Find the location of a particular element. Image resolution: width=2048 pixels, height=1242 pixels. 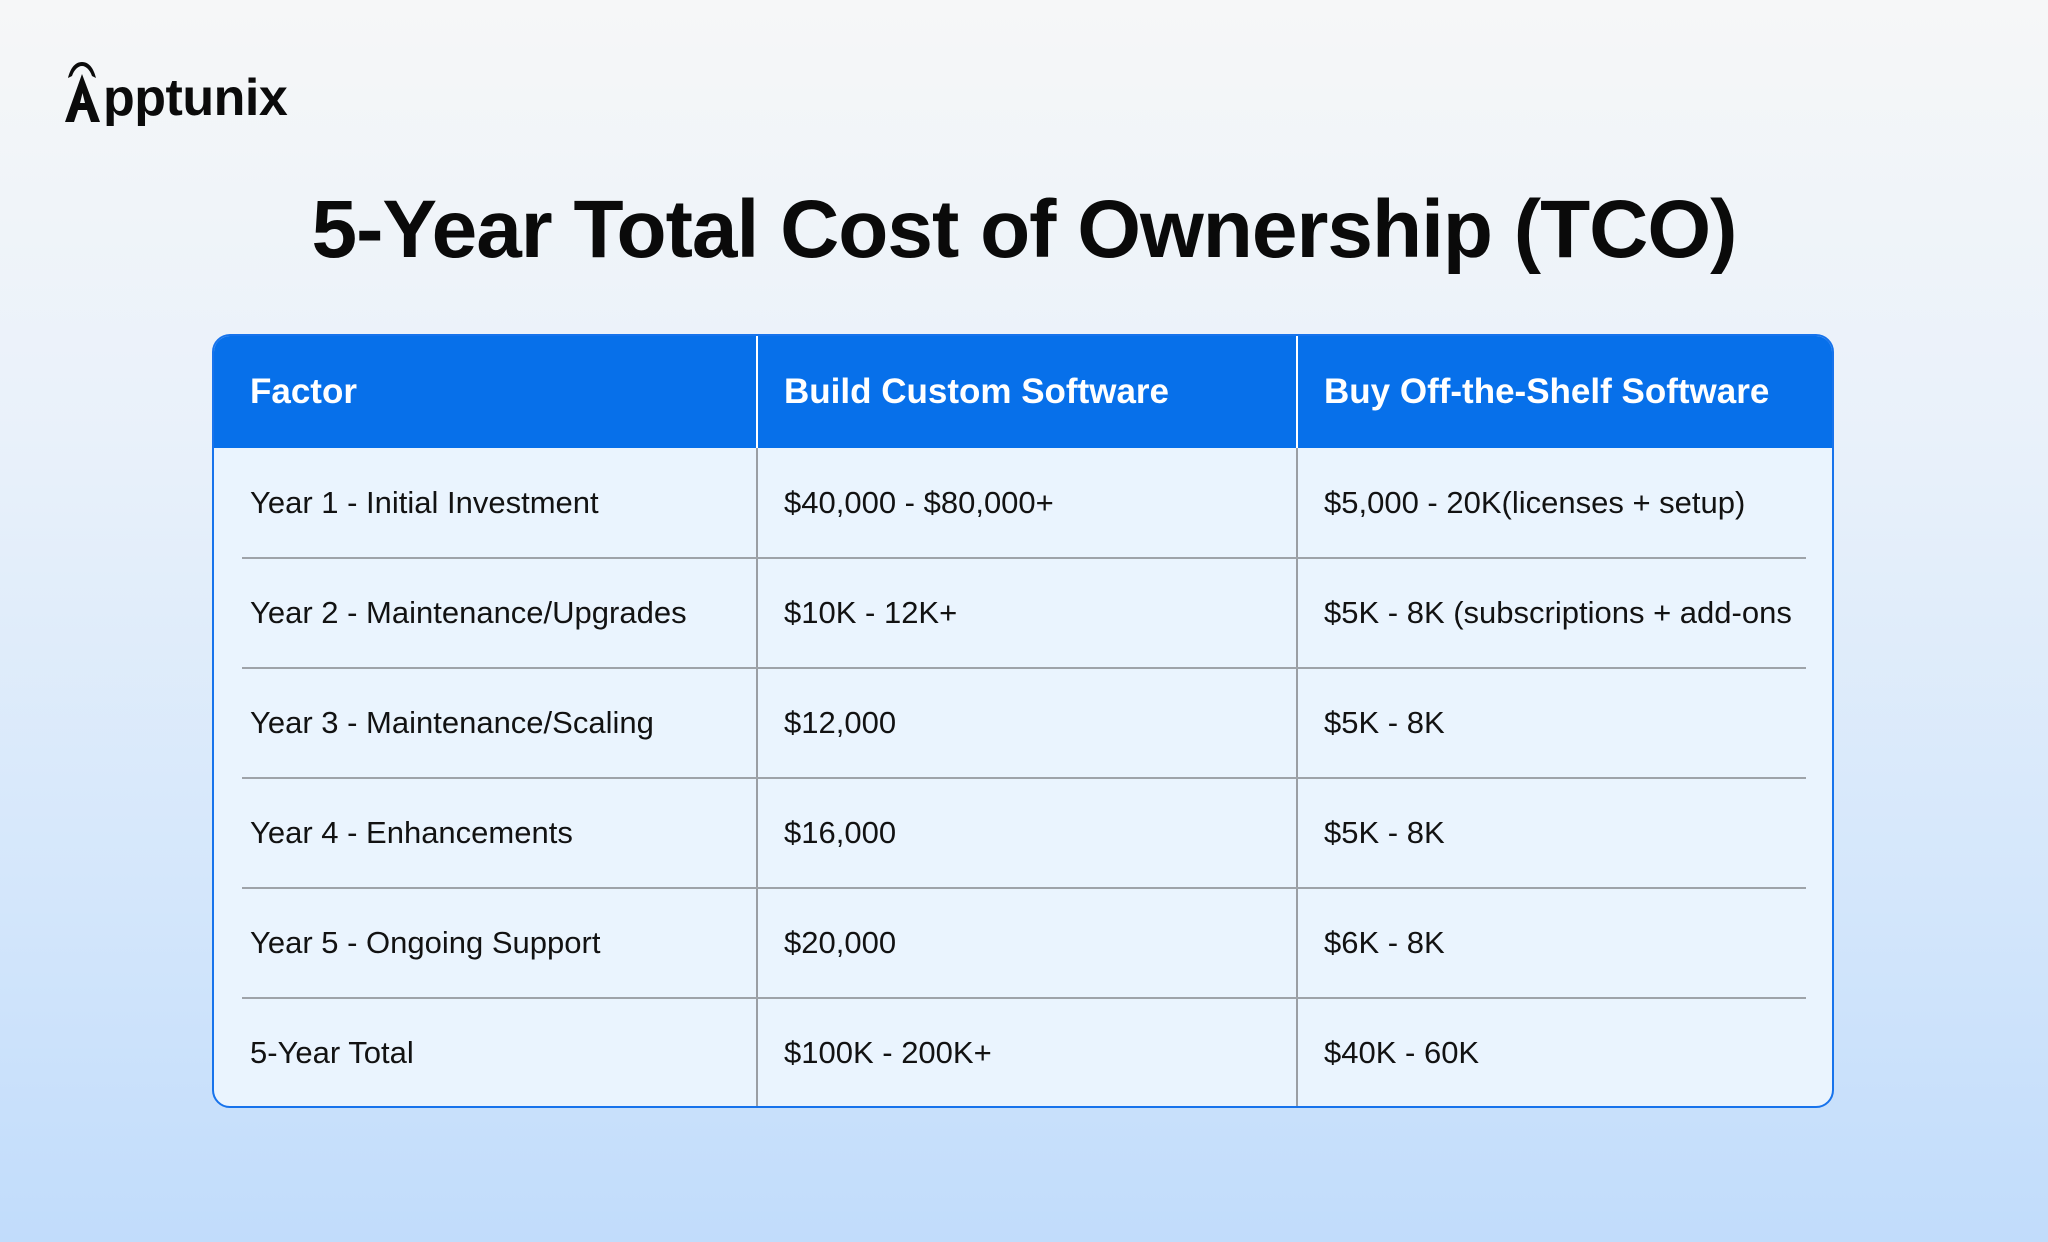

header-factor: Factor is located at coordinates (303, 391).